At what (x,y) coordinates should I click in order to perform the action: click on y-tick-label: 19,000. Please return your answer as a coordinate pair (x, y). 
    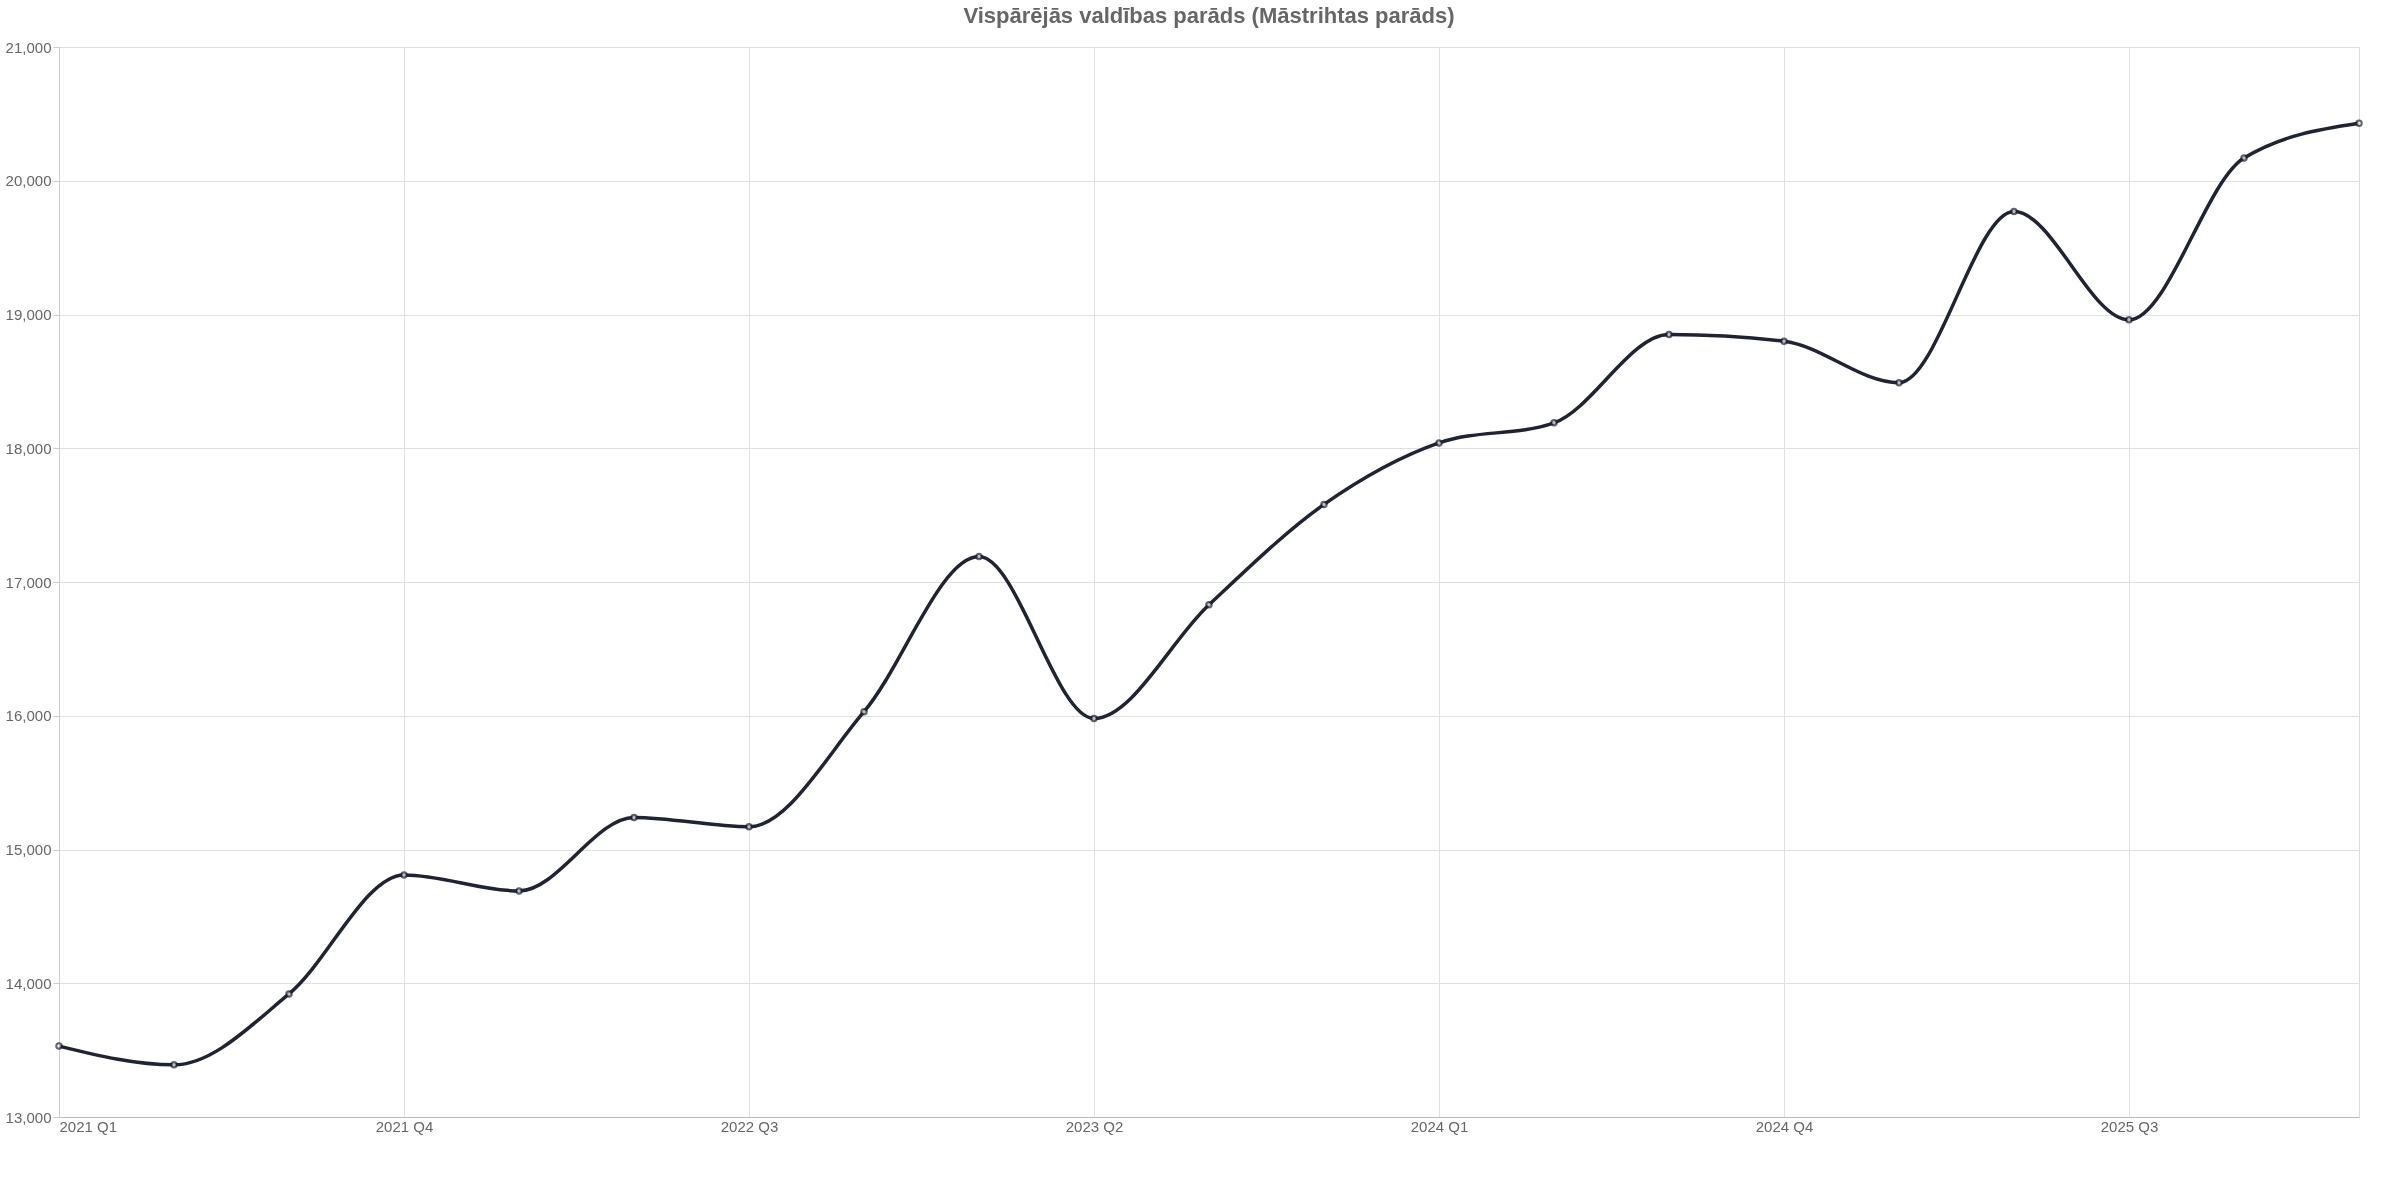
    Looking at the image, I should click on (28, 314).